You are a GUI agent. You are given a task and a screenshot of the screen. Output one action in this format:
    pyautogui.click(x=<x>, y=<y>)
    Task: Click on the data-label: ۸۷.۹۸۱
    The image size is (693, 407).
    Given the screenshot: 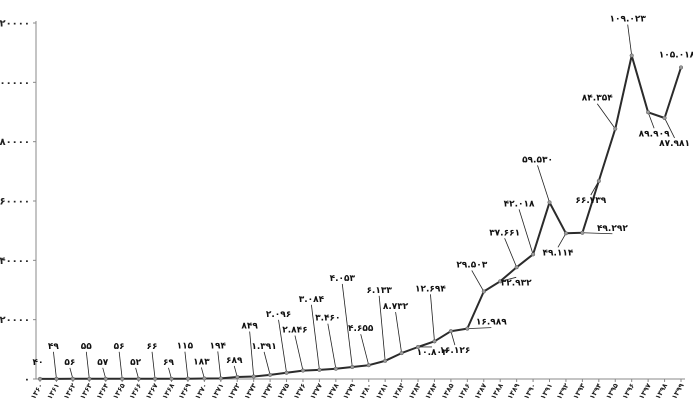 What is the action you would take?
    pyautogui.click(x=674, y=144)
    